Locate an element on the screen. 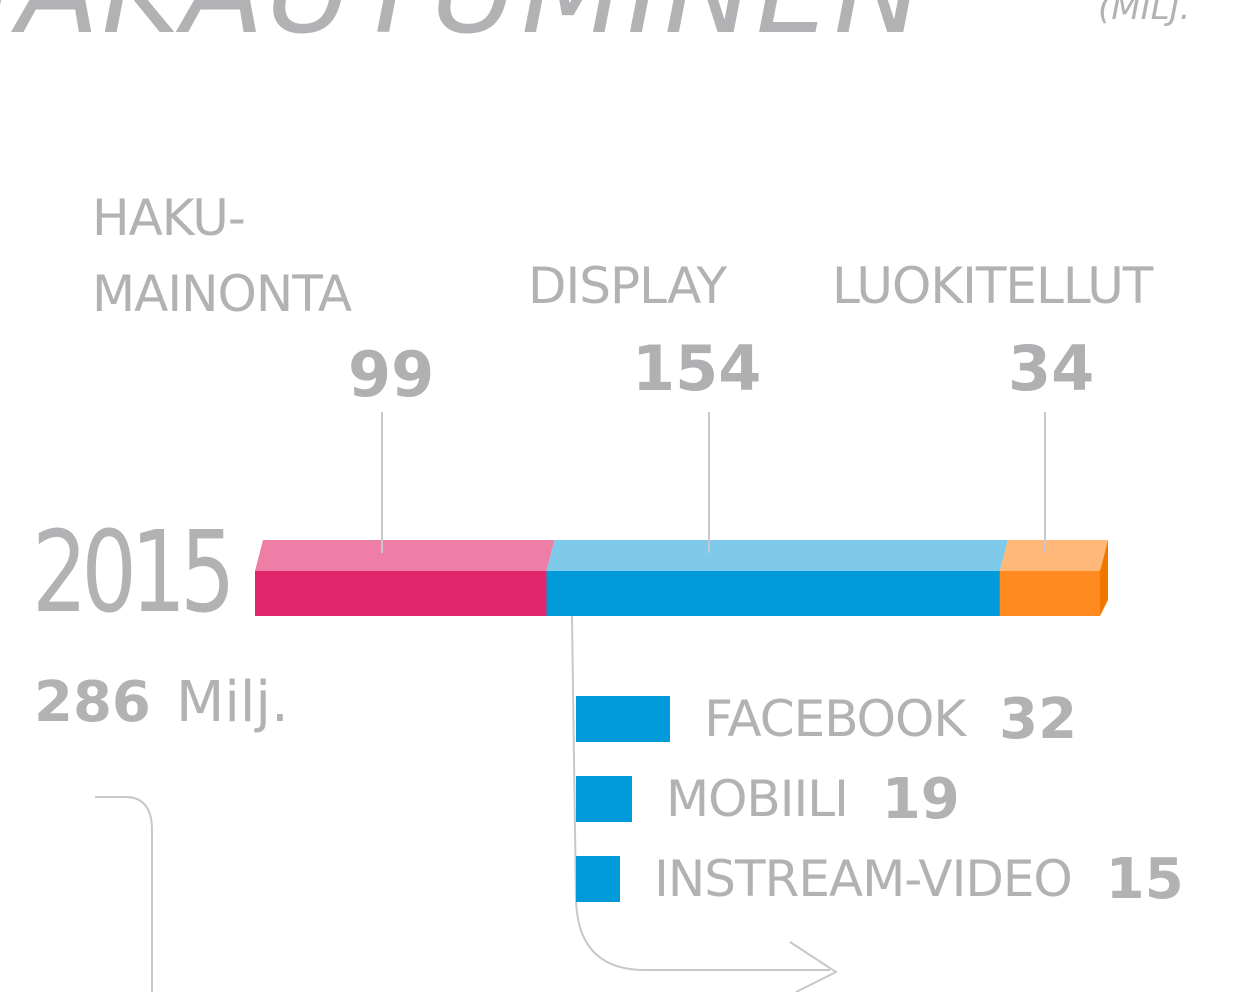  segment-value: 99 is located at coordinates (391, 374).